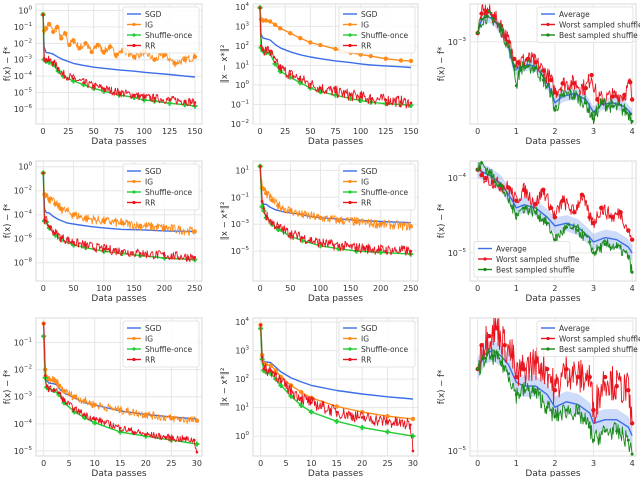 This screenshot has width=640, height=477. I want to click on y-tick-label: 10⁴, so click(242, 7).